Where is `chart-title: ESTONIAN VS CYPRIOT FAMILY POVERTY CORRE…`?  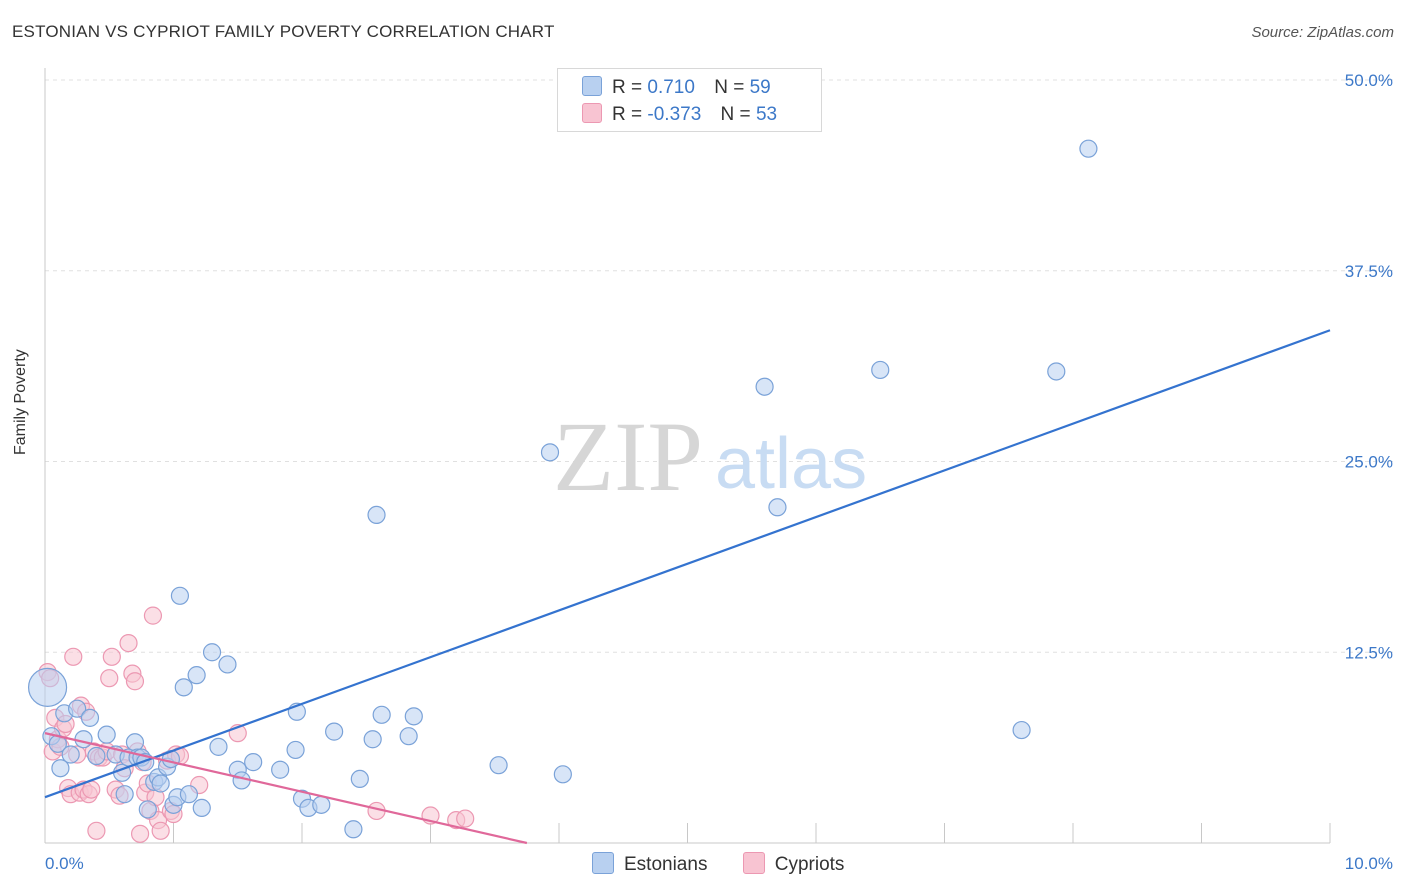
chart-title: ESTONIAN VS CYPRIOT FAMILY POVERTY CORRE… is located at coordinates (283, 31).